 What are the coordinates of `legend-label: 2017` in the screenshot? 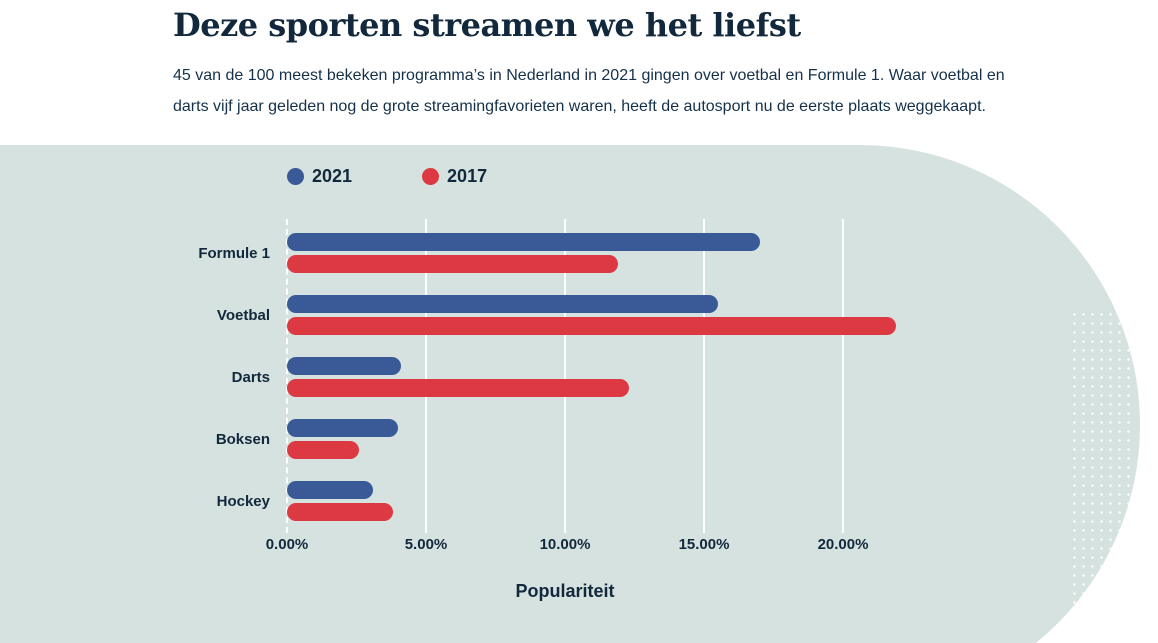 It's located at (467, 176).